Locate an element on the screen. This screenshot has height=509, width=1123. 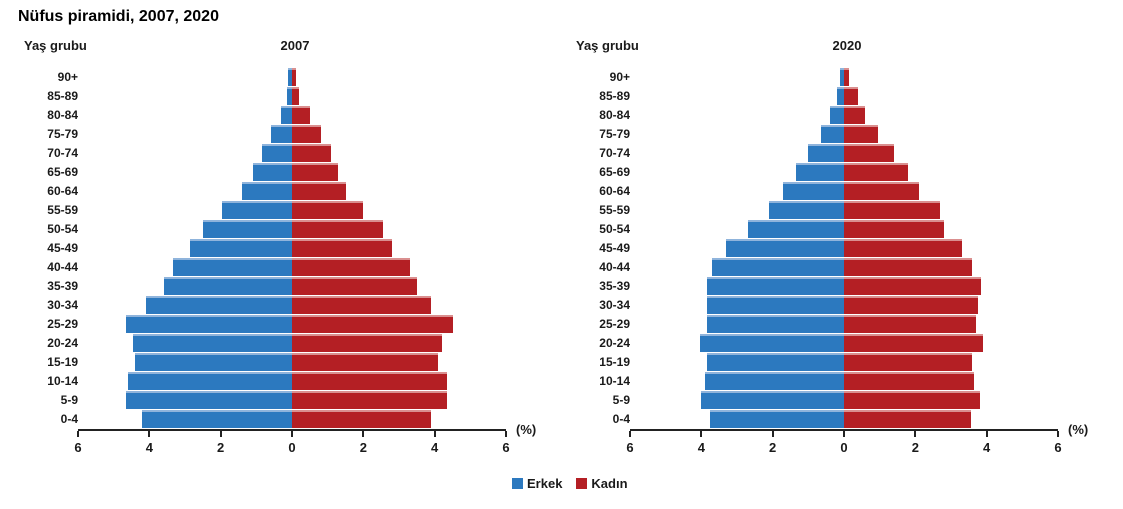
pyramid-row: 5-9 is located at coordinates (846, 400).